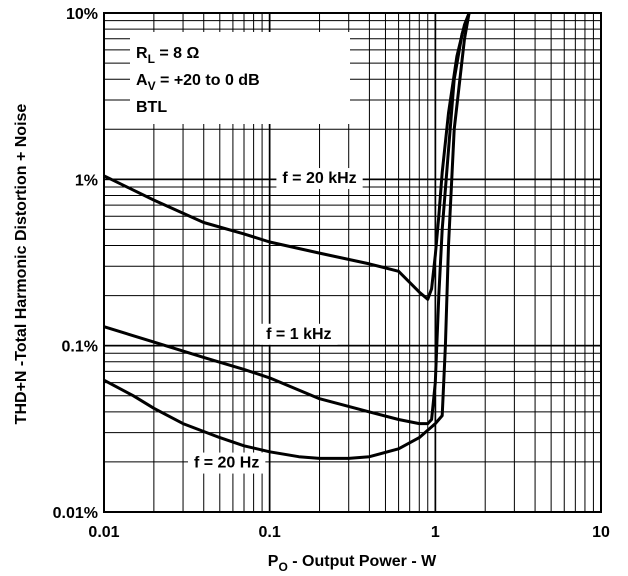  I want to click on y-tick-label: 10%, so click(82, 14).